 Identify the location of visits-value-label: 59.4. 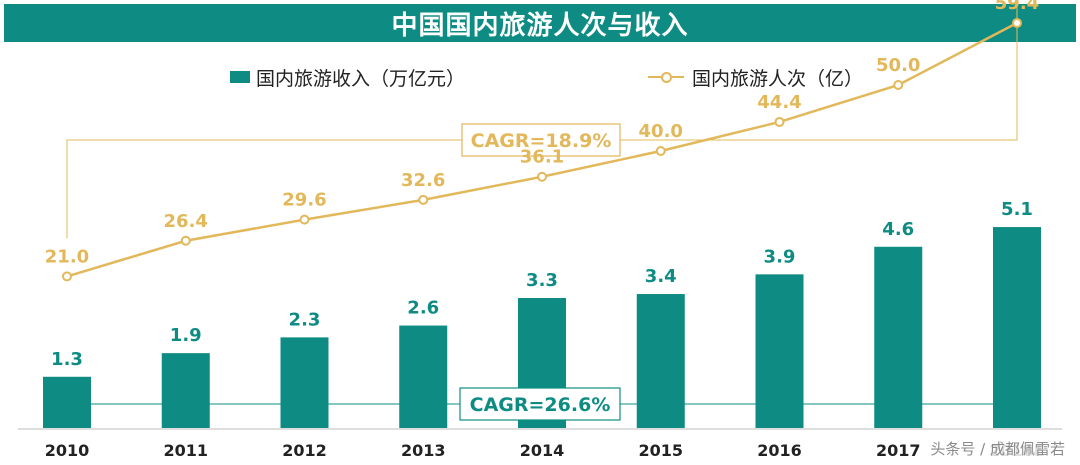
(1017, 7).